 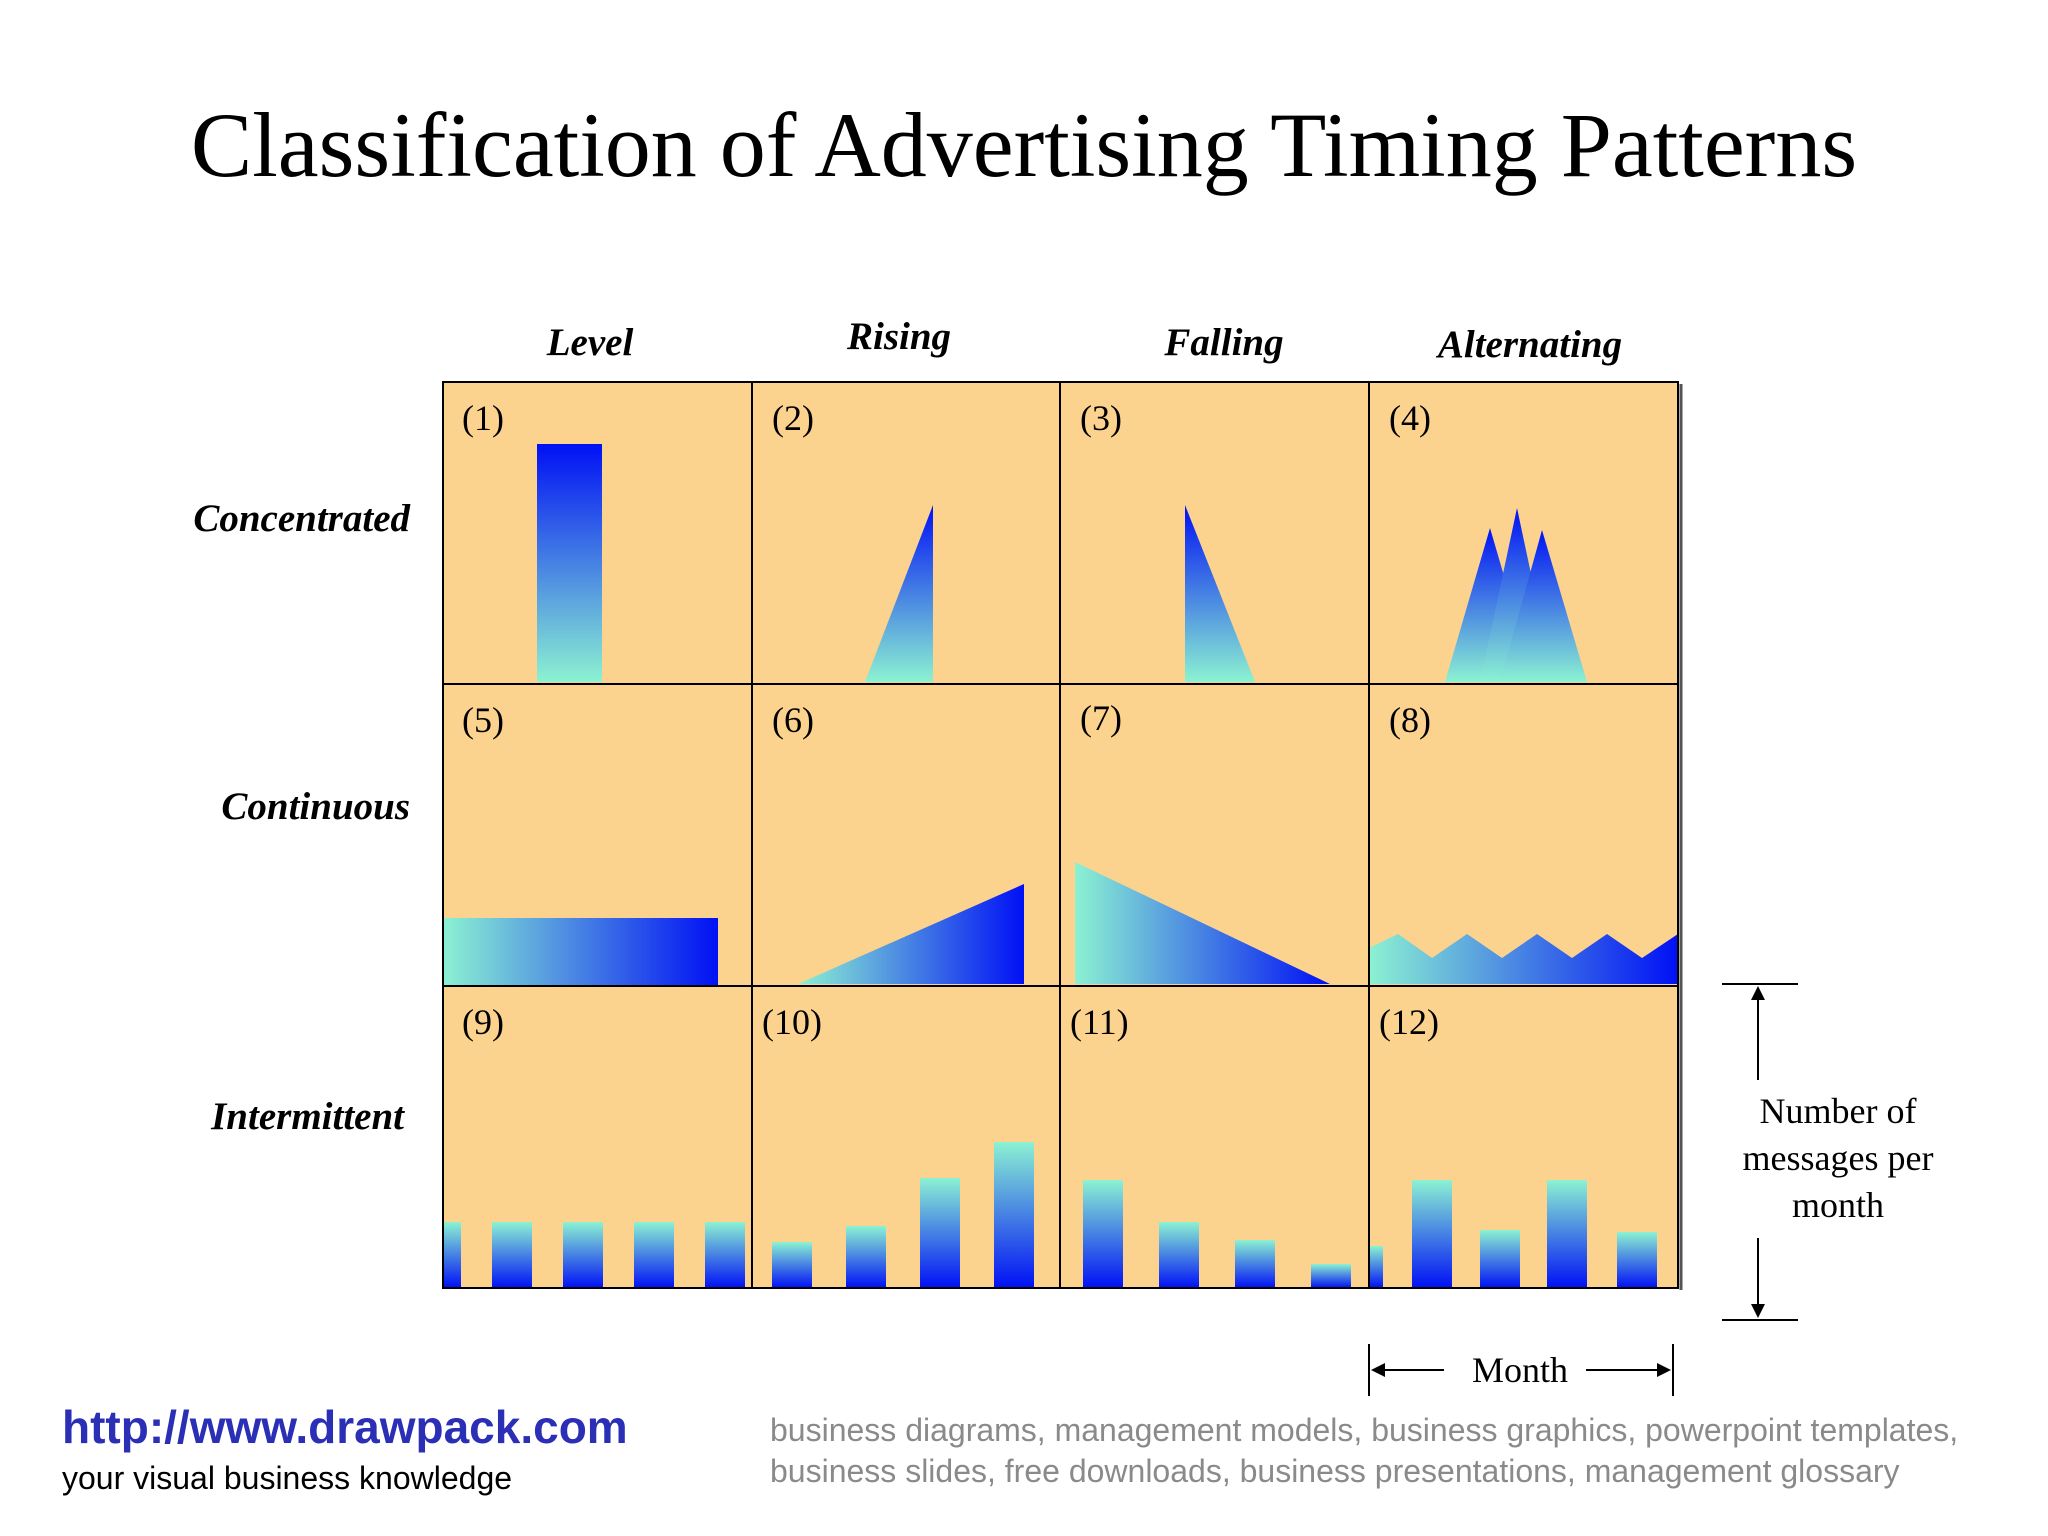 What do you see at coordinates (1224, 342) in the screenshot?
I see `column-header-falling: Falling` at bounding box center [1224, 342].